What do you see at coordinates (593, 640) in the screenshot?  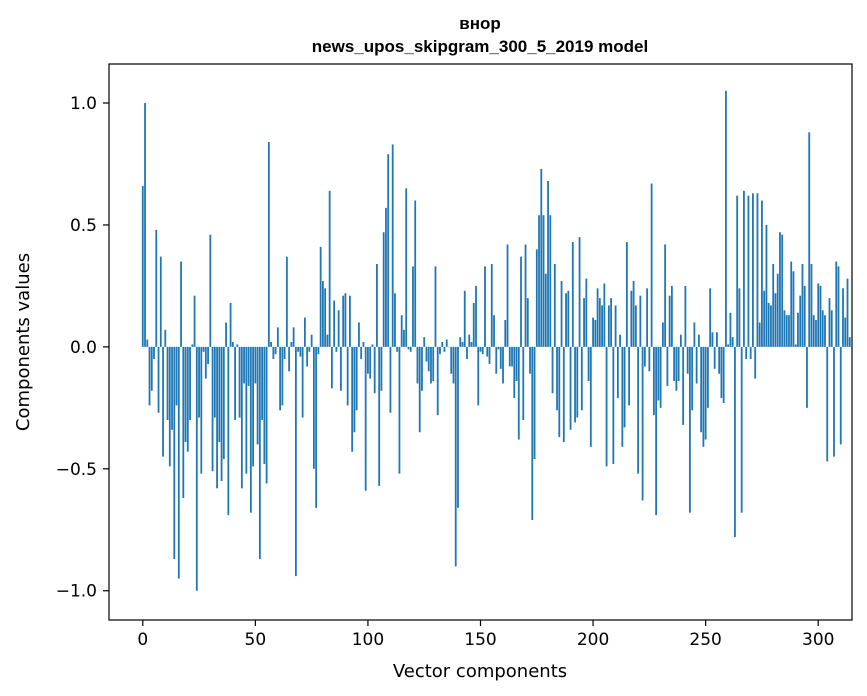 I see `x-tick-label: 200` at bounding box center [593, 640].